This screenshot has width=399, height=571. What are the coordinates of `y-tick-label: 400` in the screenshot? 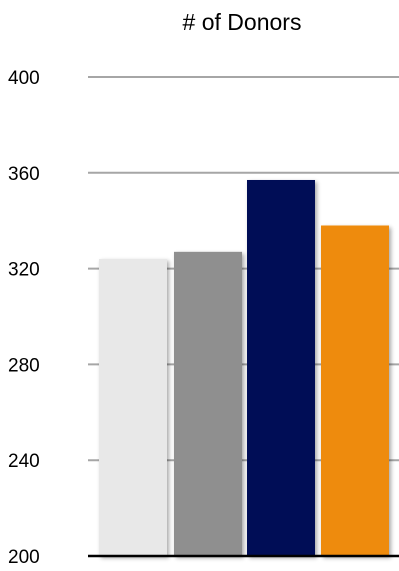 It's located at (24, 78).